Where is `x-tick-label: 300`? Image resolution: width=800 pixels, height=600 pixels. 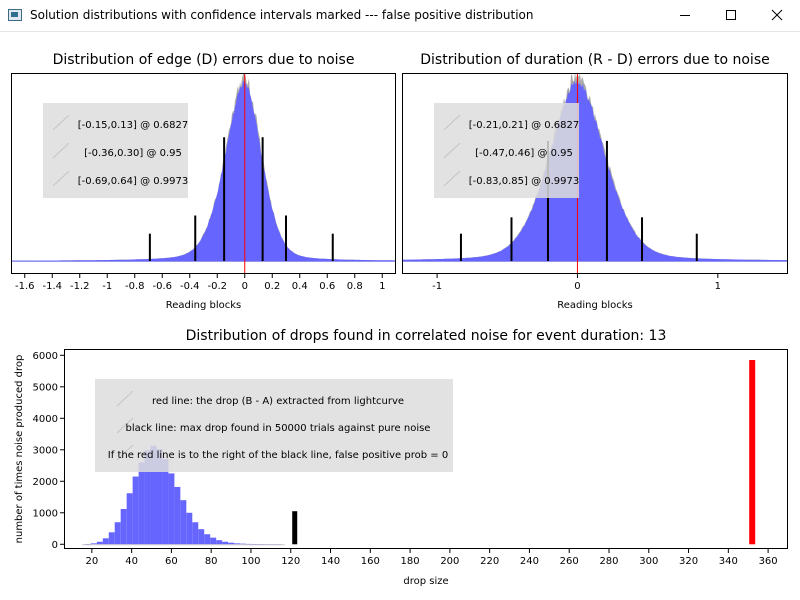
x-tick-label: 300 is located at coordinates (648, 561).